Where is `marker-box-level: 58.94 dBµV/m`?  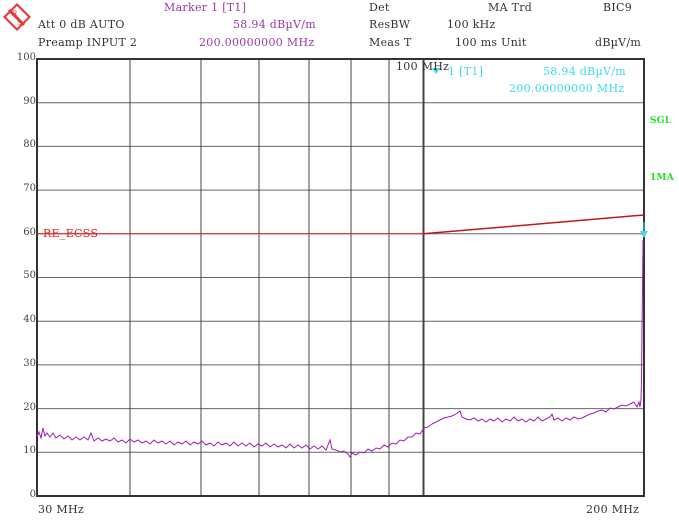 marker-box-level: 58.94 dBµV/m is located at coordinates (584, 71).